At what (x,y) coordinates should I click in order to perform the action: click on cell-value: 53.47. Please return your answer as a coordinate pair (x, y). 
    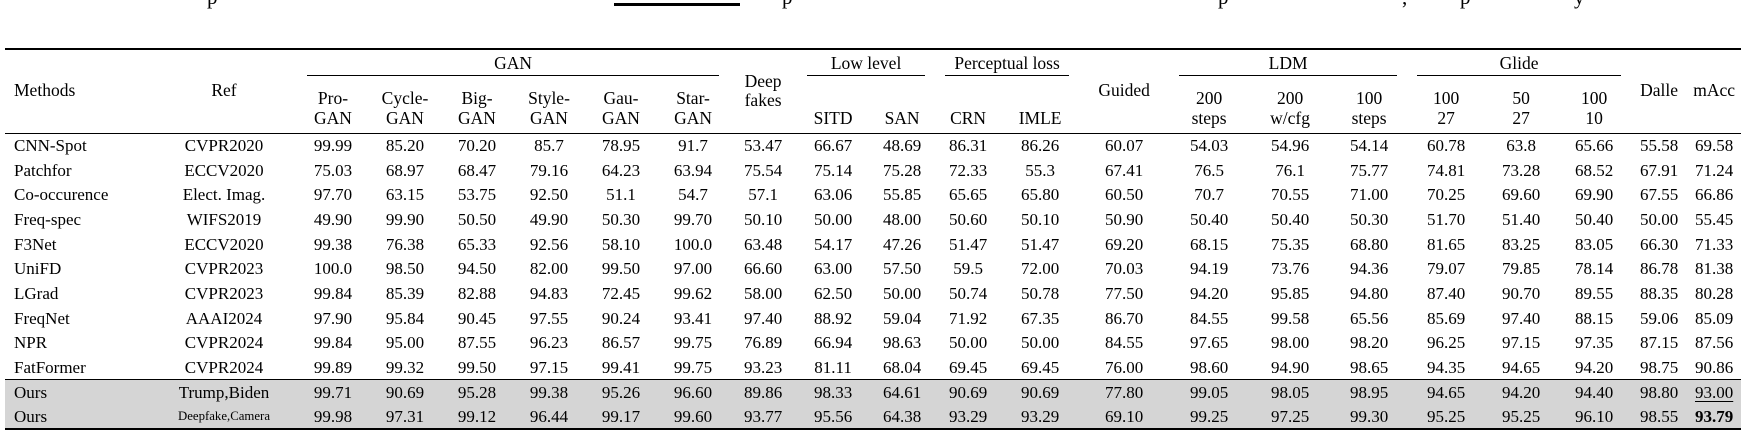
    Looking at the image, I should click on (763, 146).